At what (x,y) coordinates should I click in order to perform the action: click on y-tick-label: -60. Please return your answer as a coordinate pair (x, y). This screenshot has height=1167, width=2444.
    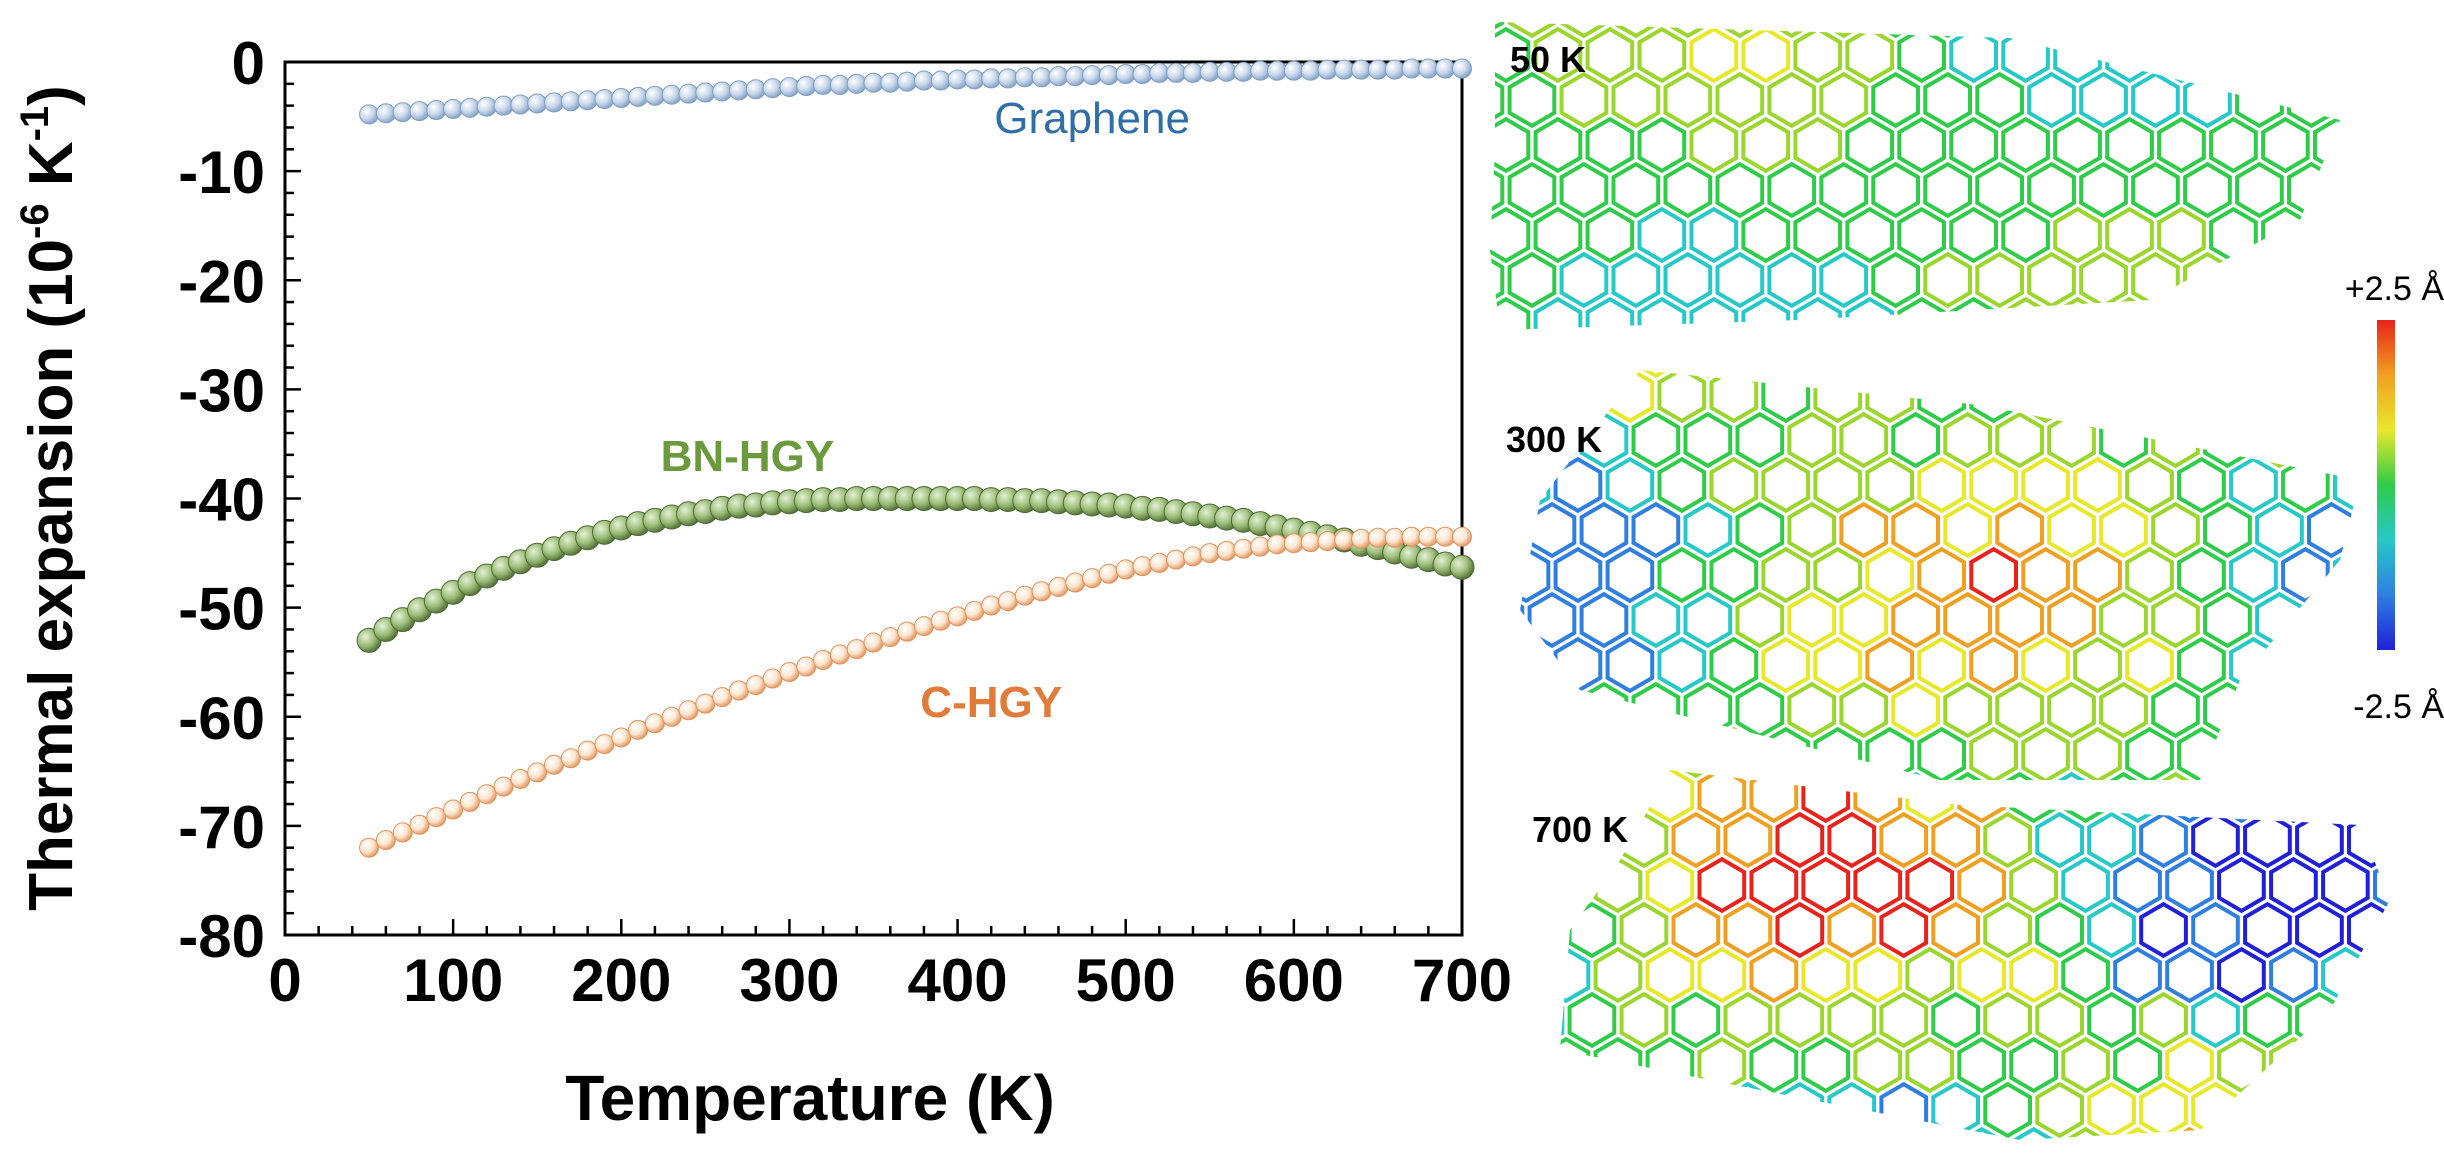
    Looking at the image, I should click on (221, 718).